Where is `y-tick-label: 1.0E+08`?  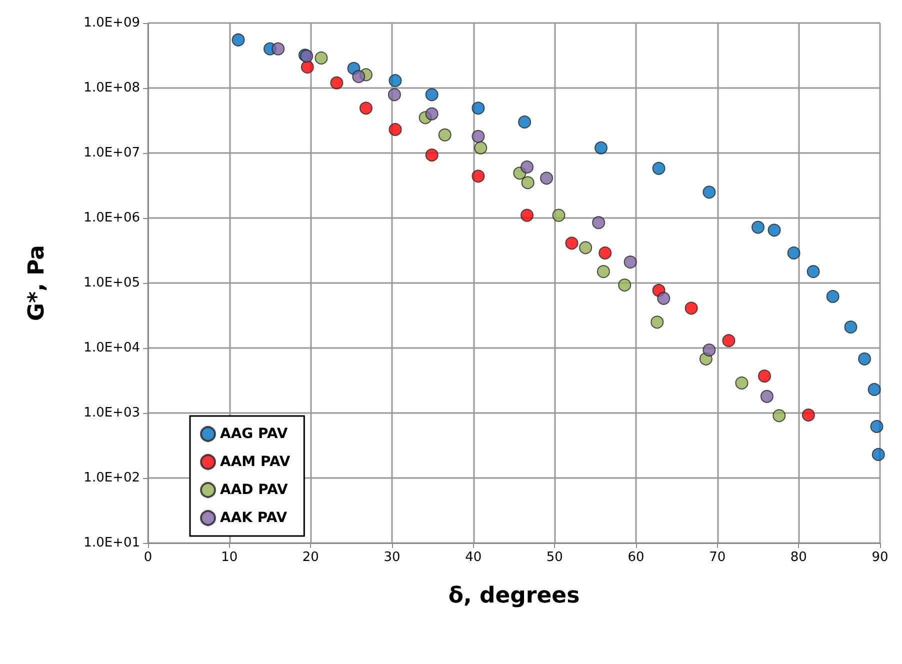 y-tick-label: 1.0E+08 is located at coordinates (112, 88).